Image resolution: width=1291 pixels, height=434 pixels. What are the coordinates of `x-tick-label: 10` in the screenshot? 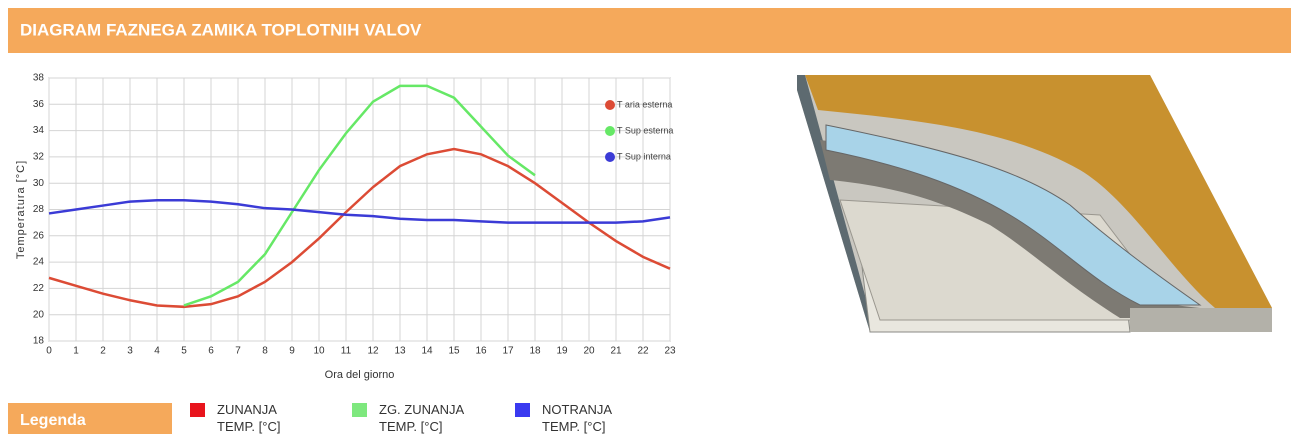 It's located at (319, 351).